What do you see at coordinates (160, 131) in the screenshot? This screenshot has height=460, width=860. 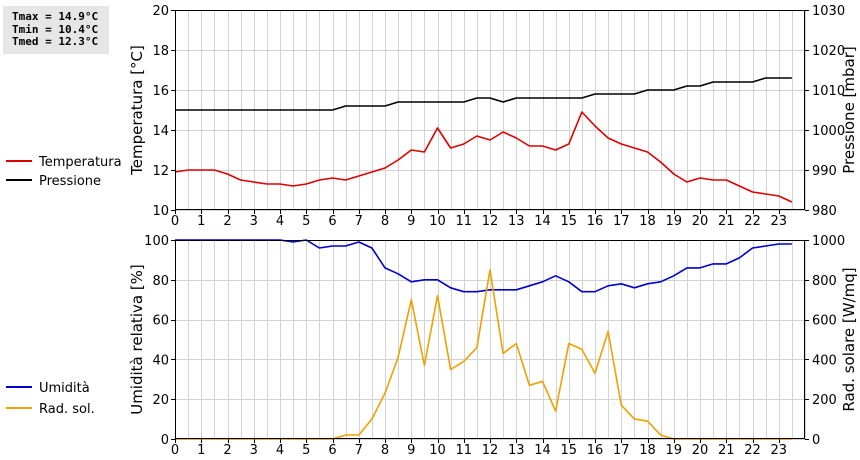 I see `y-left-tick-label: 14` at bounding box center [160, 131].